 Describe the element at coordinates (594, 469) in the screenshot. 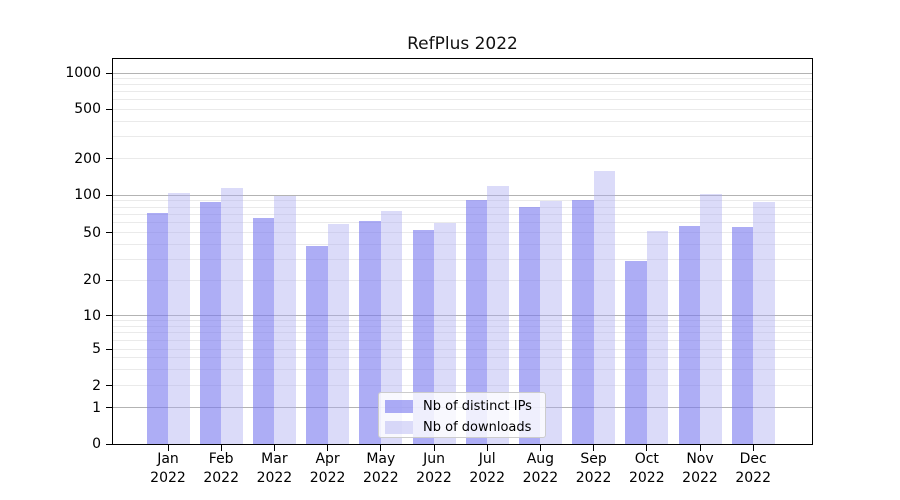

I see `x-tick-label-sep: Sep 2022` at that location.